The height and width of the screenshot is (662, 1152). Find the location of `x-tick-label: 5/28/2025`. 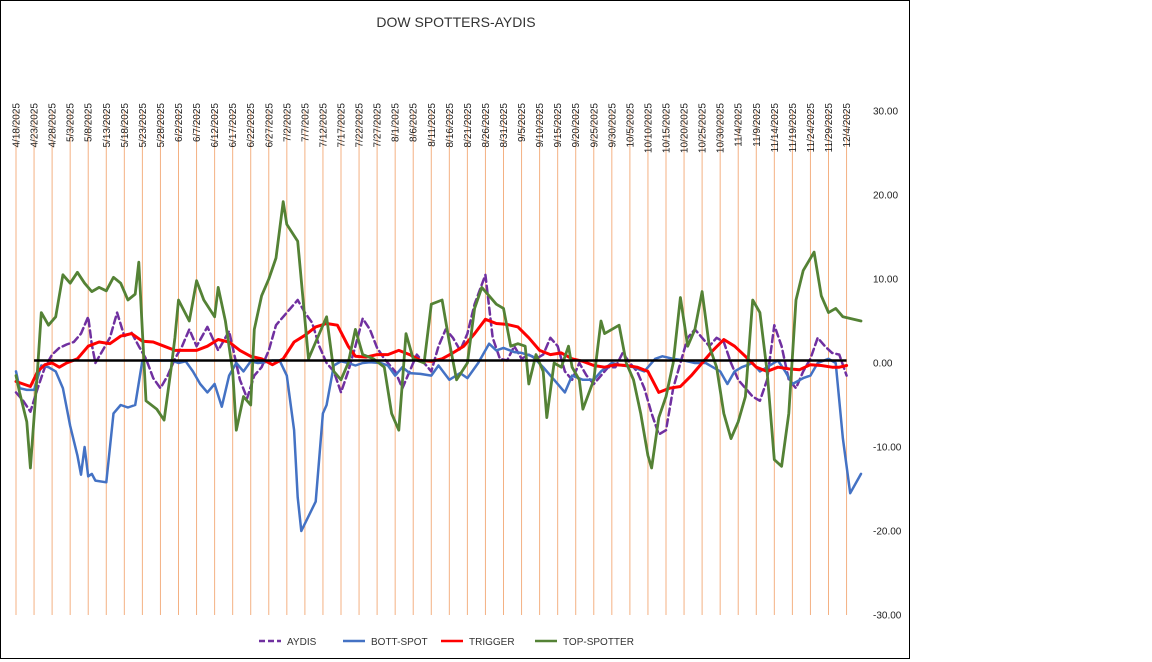

x-tick-label: 5/28/2025 is located at coordinates (161, 125).